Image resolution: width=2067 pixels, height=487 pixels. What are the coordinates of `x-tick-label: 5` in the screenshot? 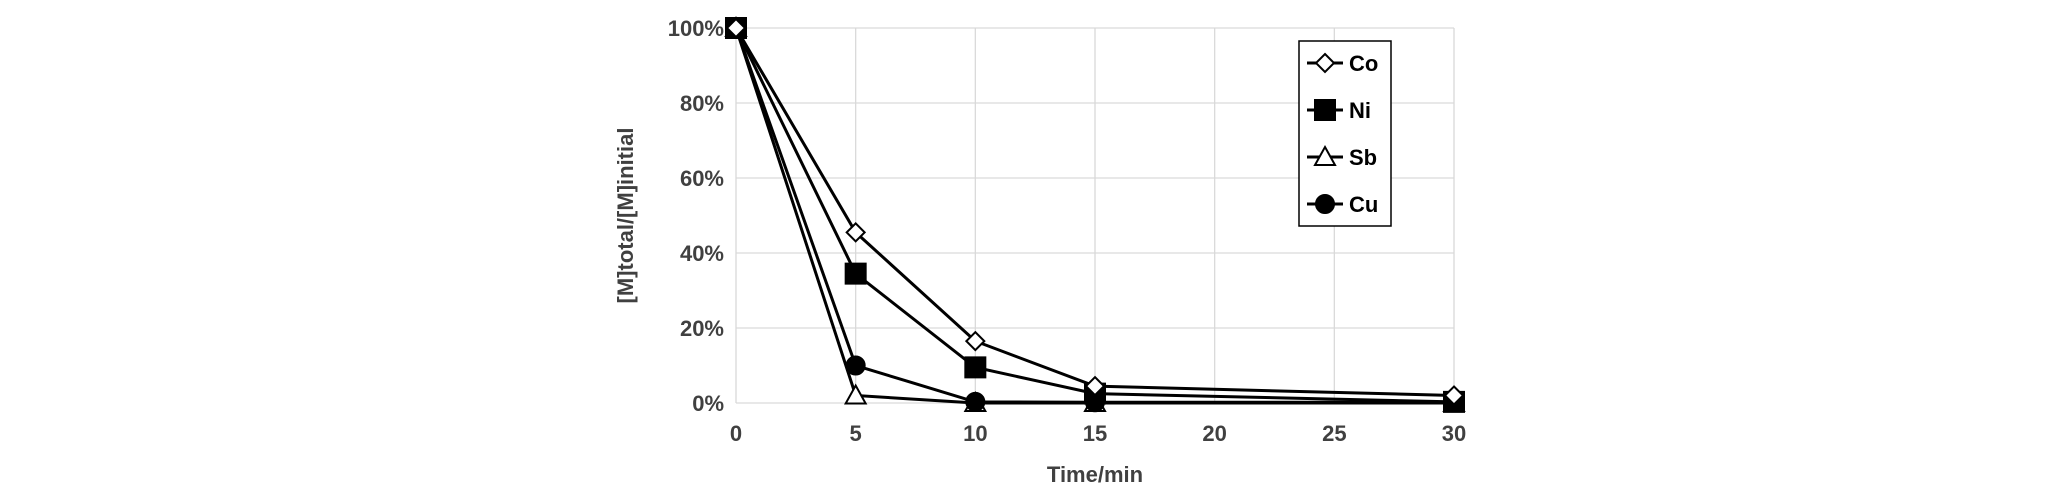 It's located at (856, 433).